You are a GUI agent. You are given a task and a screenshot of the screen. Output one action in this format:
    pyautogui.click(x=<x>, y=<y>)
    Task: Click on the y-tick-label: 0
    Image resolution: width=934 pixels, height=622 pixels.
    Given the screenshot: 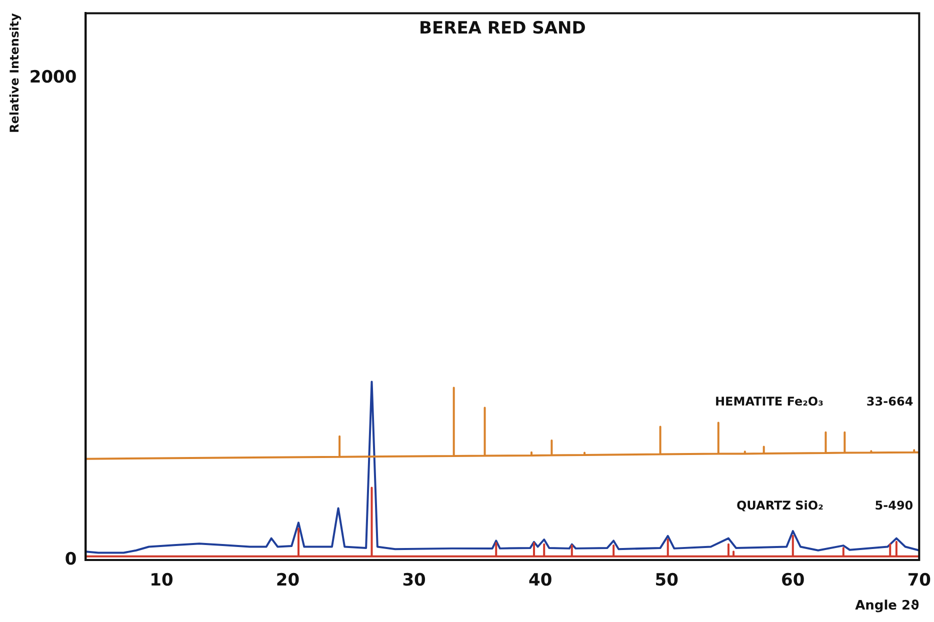 What is the action you would take?
    pyautogui.click(x=70, y=559)
    